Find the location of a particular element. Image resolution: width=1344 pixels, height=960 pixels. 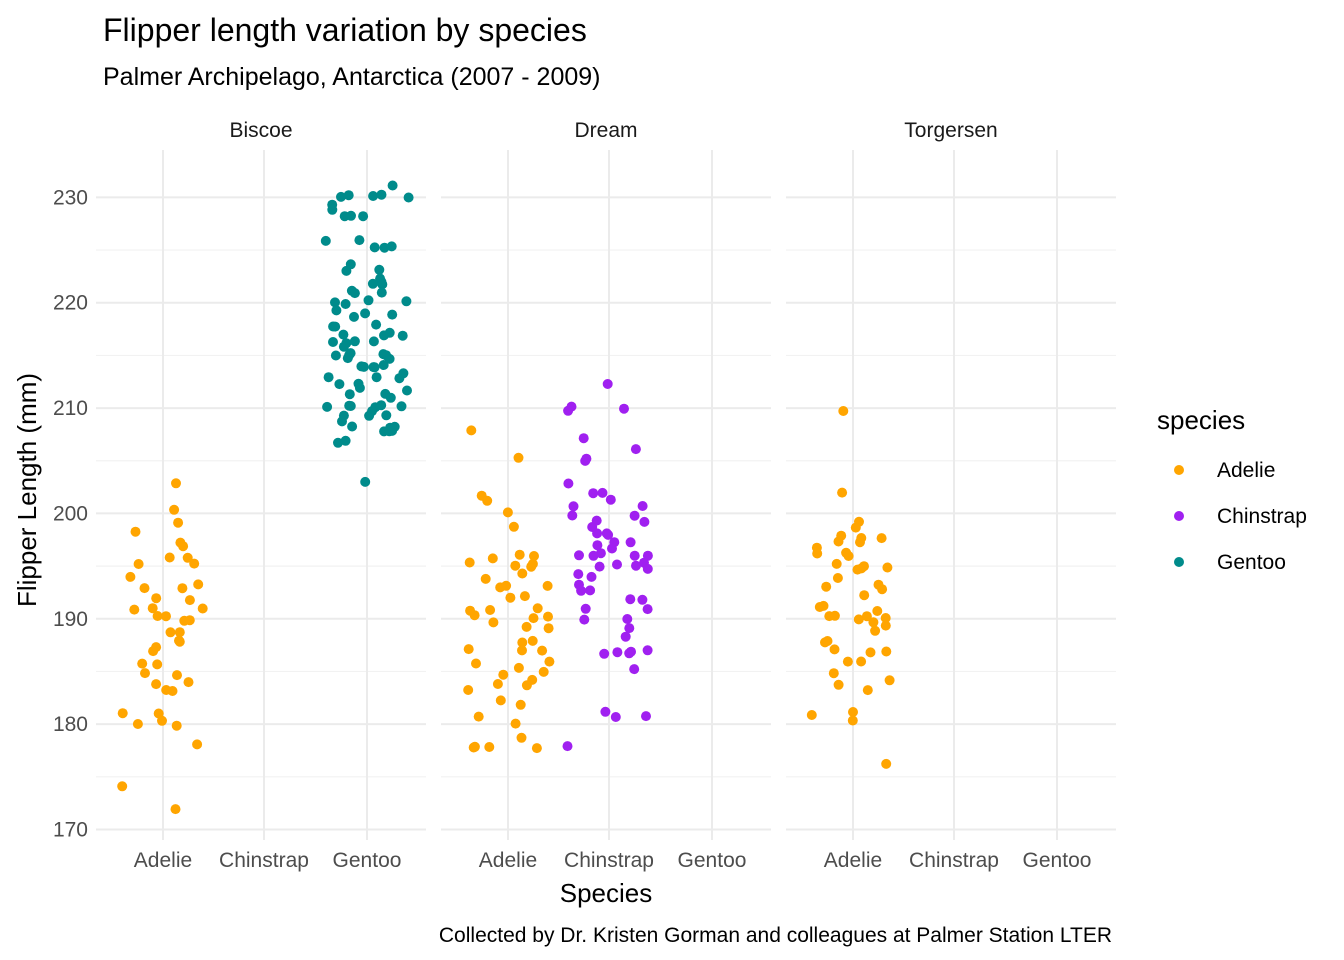

y-tick-label: 220 is located at coordinates (70, 303).